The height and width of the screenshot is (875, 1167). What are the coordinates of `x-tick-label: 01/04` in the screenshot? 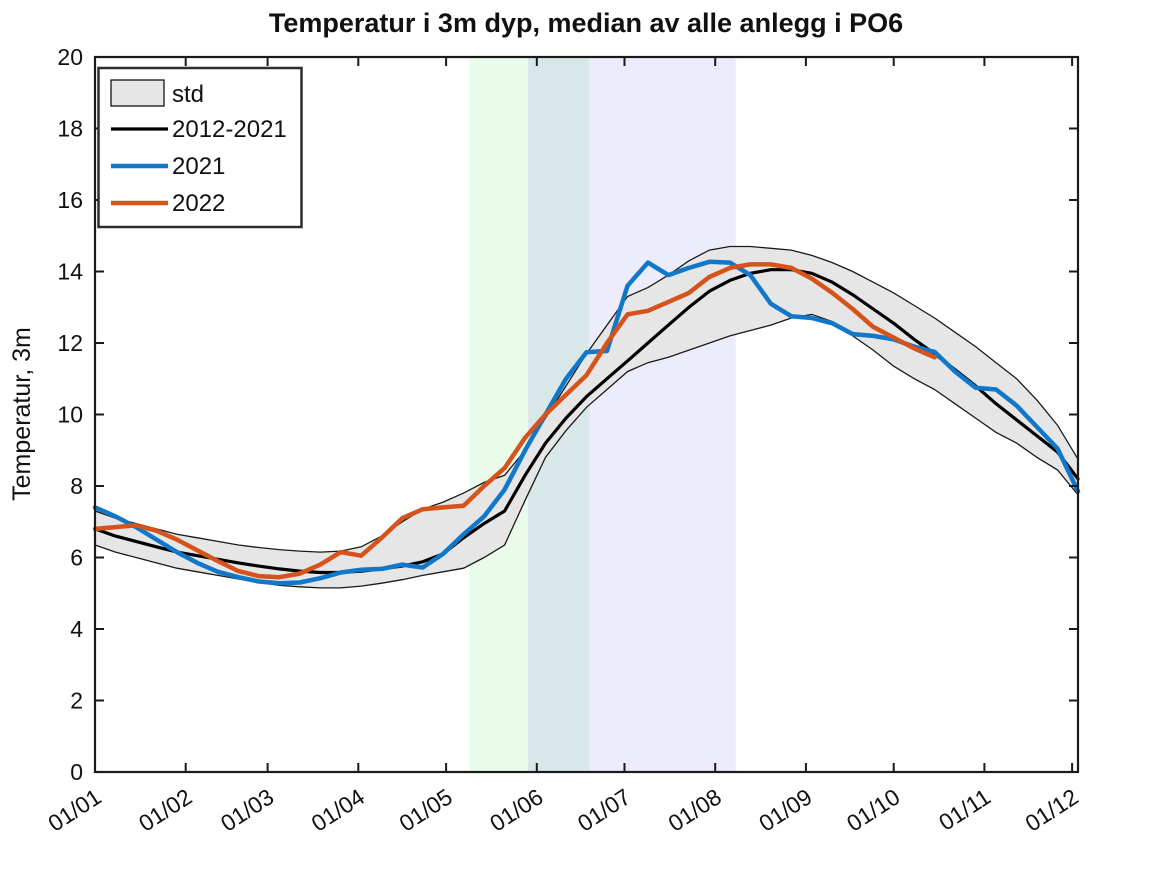 It's located at (338, 809).